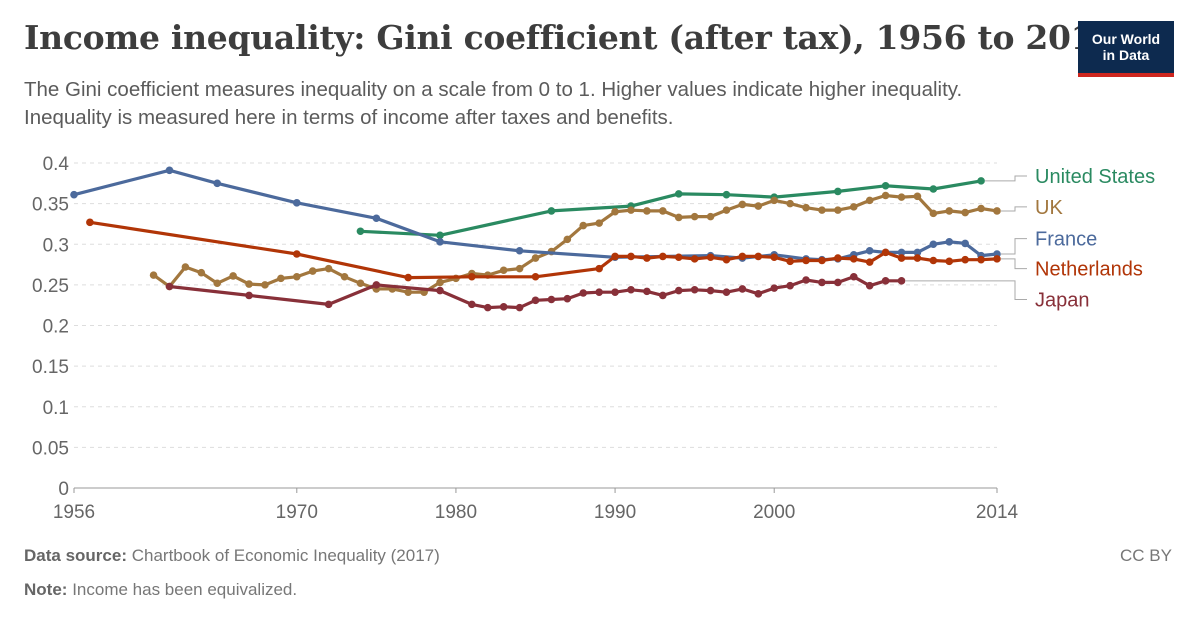 Image resolution: width=1200 pixels, height=627 pixels. What do you see at coordinates (966, 290) in the screenshot?
I see `legend-connector` at bounding box center [966, 290].